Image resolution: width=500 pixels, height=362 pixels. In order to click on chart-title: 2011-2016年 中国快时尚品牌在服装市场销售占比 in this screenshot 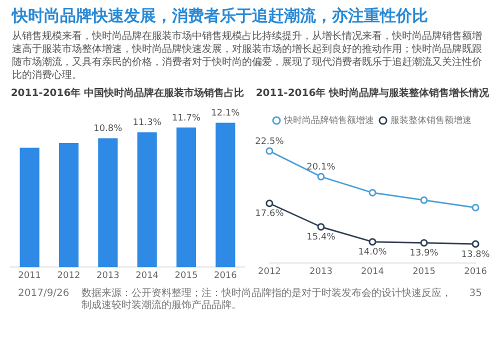, I will do `click(127, 93)`.